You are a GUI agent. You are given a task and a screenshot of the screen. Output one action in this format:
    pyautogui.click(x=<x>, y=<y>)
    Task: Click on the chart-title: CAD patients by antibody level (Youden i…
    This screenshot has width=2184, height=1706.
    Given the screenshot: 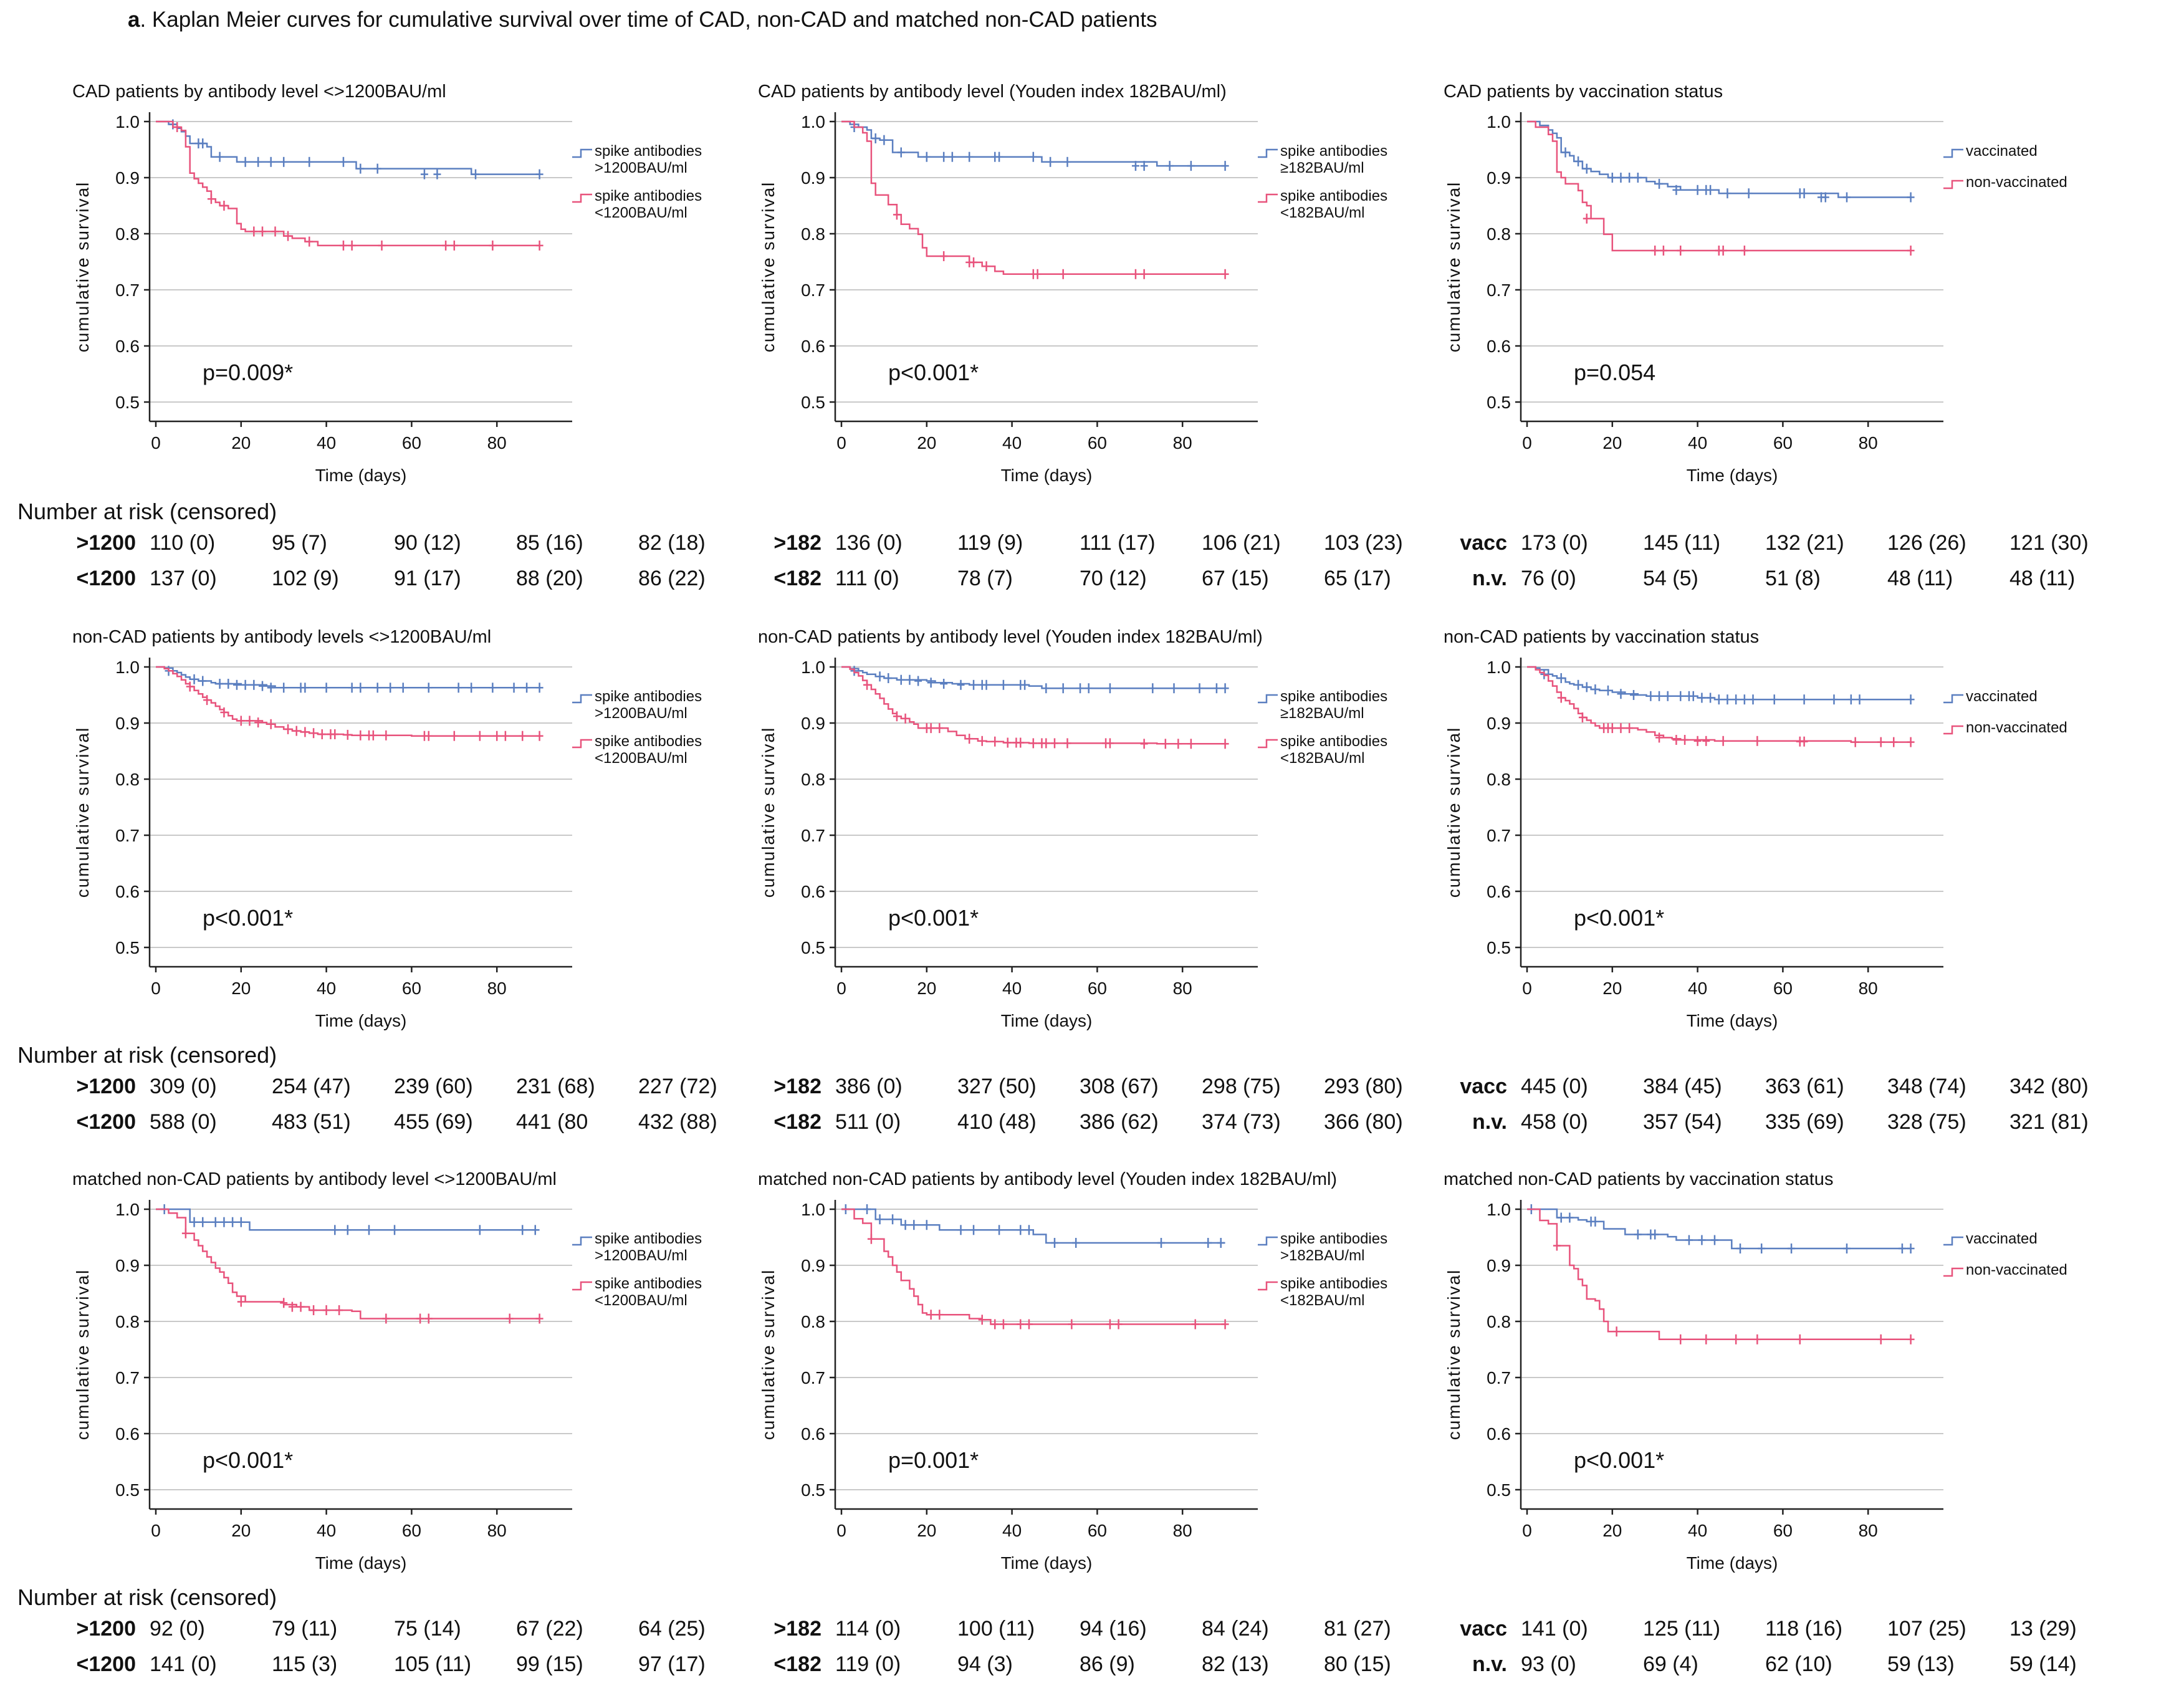 What is the action you would take?
    pyautogui.click(x=993, y=92)
    